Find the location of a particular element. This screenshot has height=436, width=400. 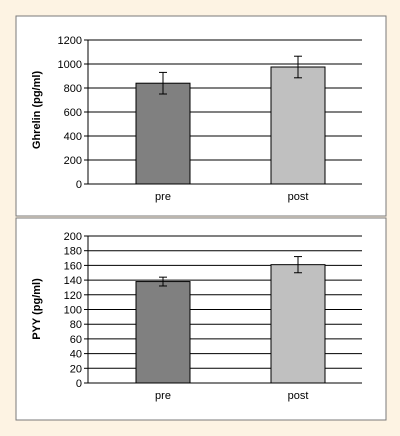

y-tick-label: 1000 is located at coordinates (70, 65).